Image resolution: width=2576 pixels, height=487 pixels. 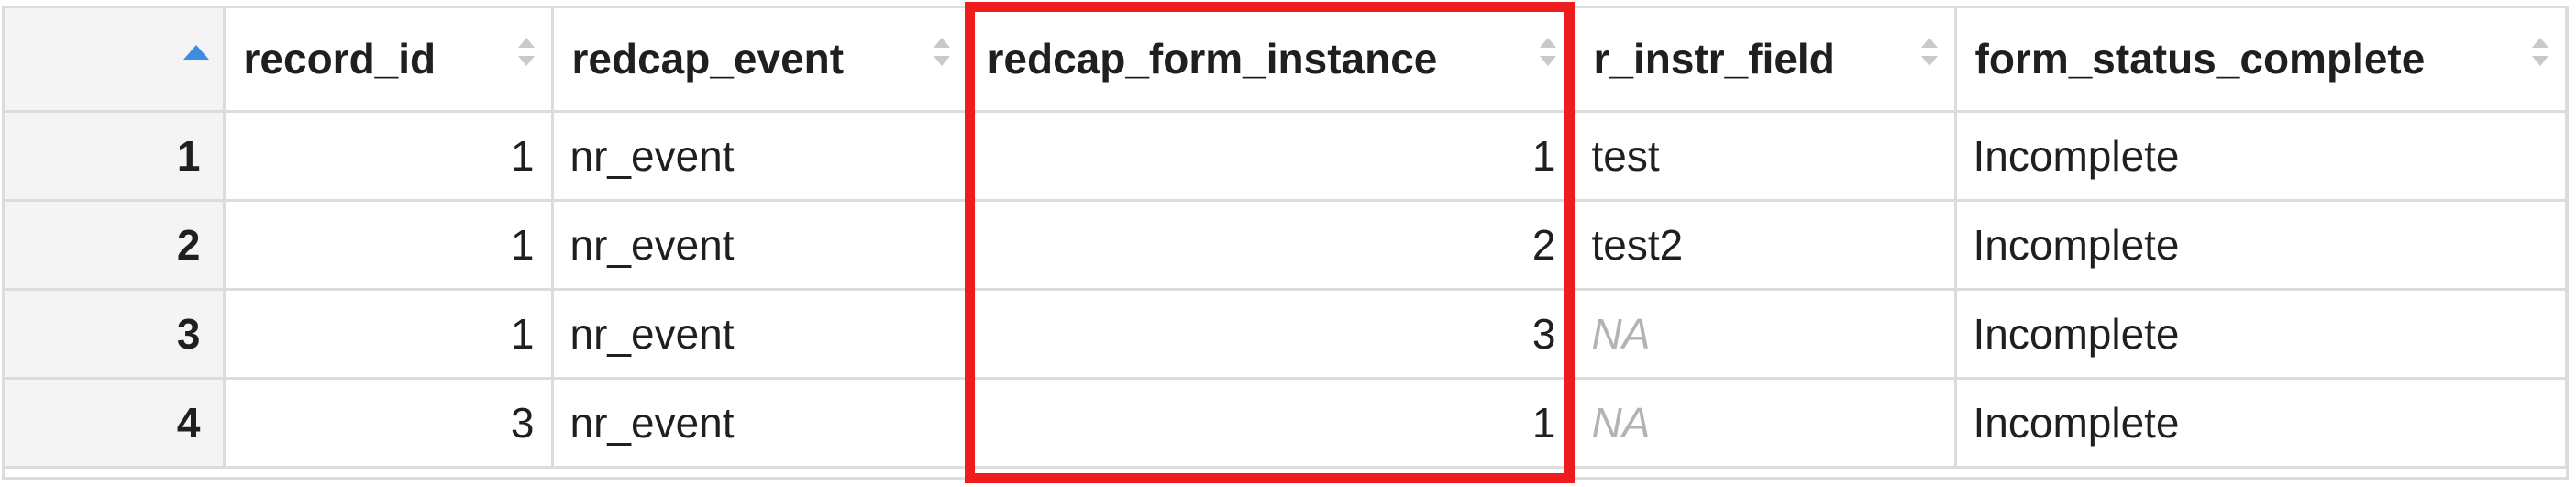 I want to click on column-header-record-id: record_id, so click(x=389, y=61).